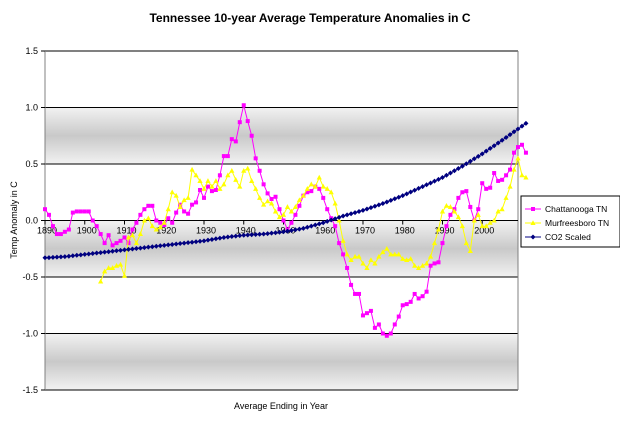 The height and width of the screenshot is (425, 620). What do you see at coordinates (166, 231) in the screenshot?
I see `x-tick-label: 1920` at bounding box center [166, 231].